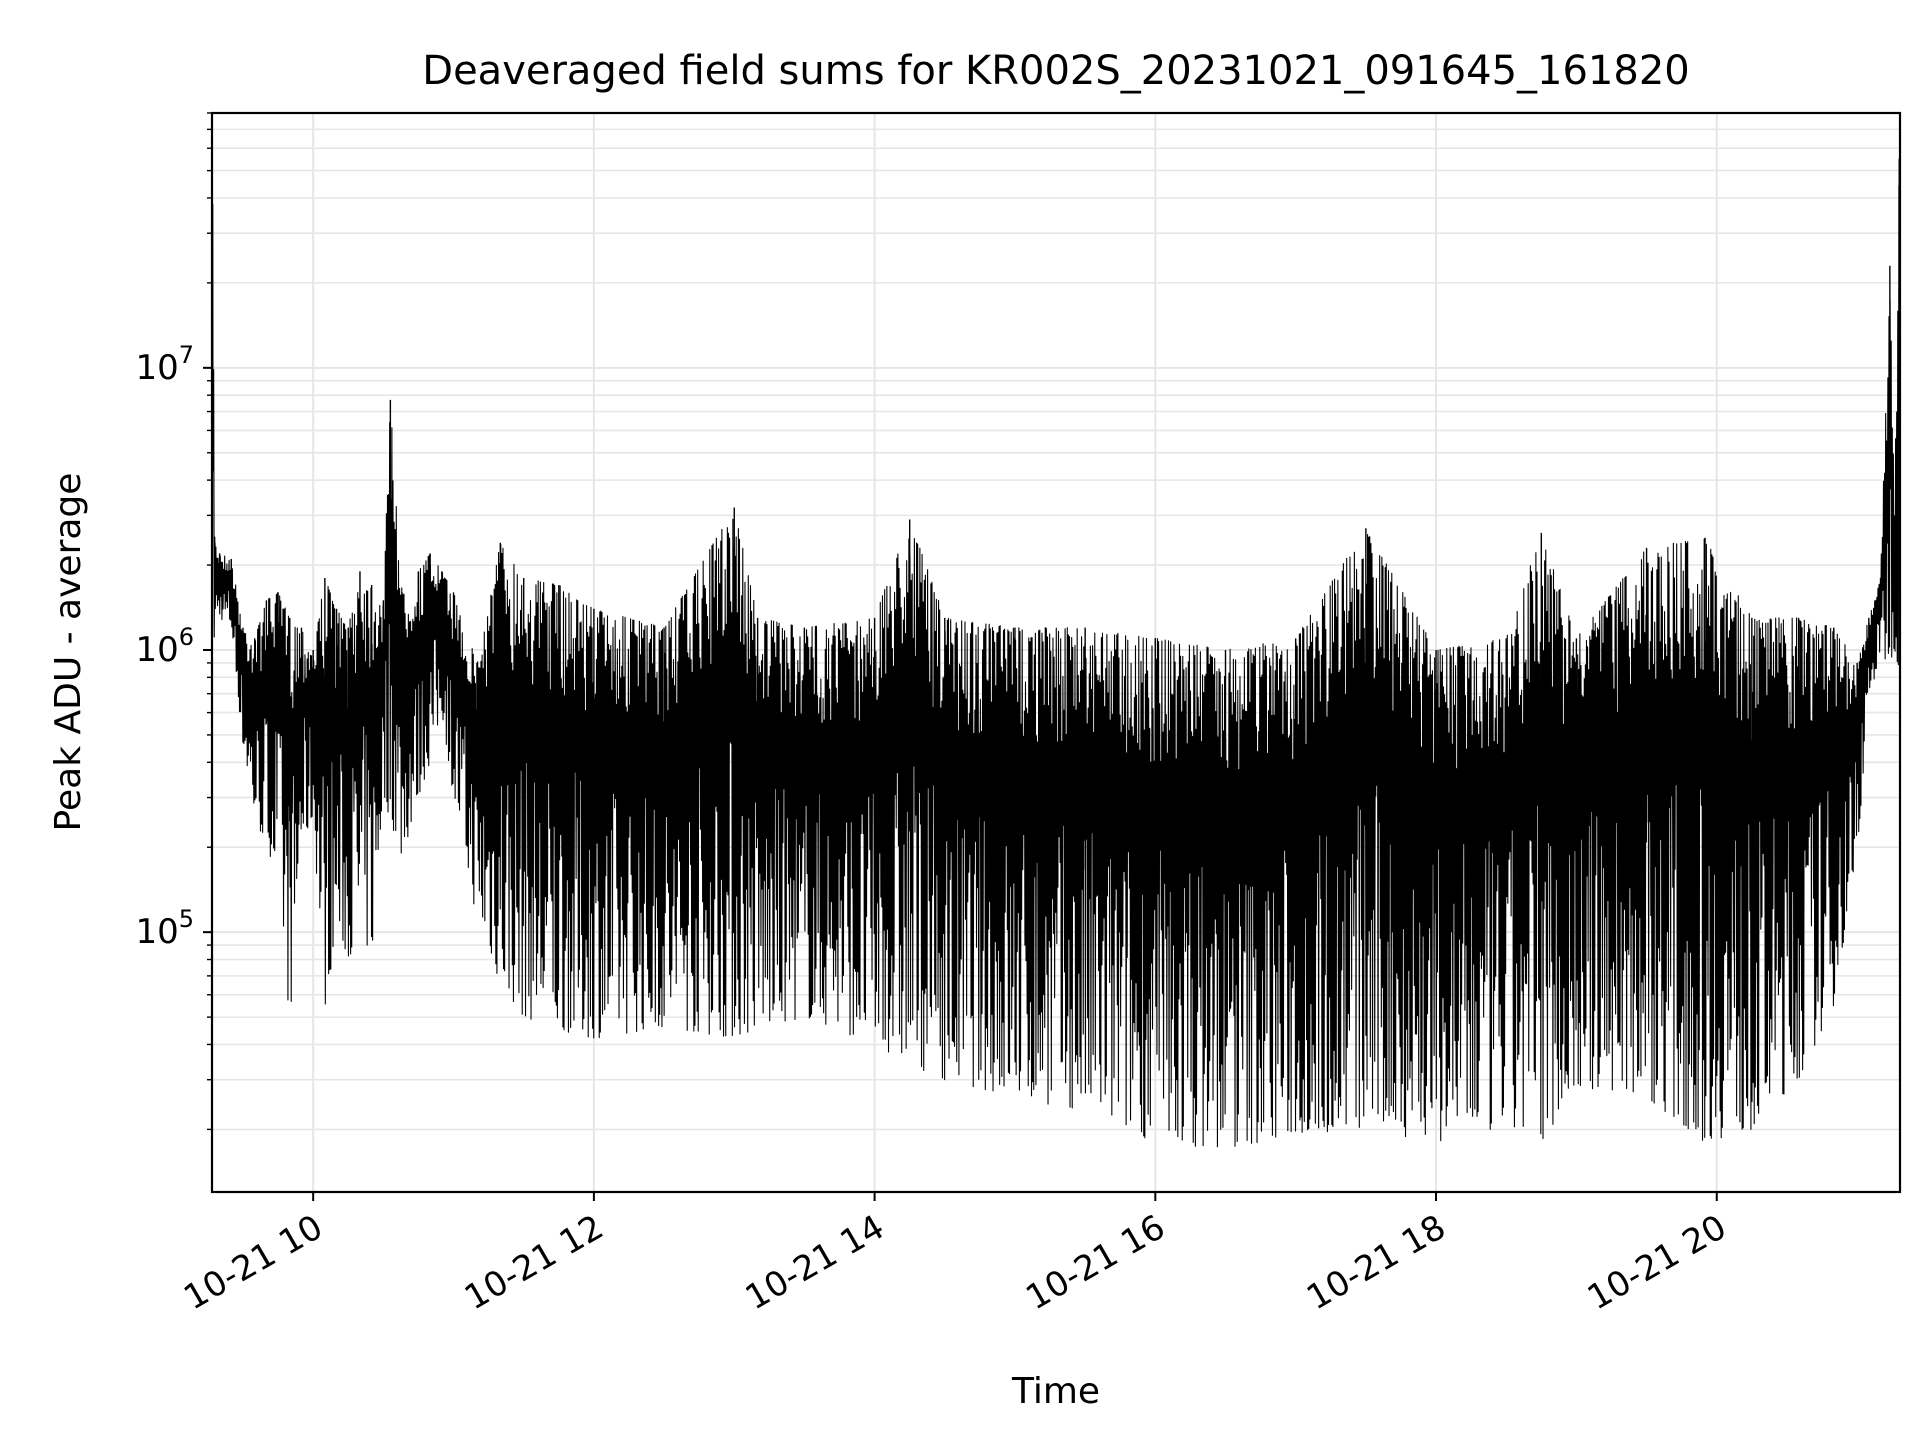  Describe the element at coordinates (1055, 1391) in the screenshot. I see `x-axis-label: Time` at that location.